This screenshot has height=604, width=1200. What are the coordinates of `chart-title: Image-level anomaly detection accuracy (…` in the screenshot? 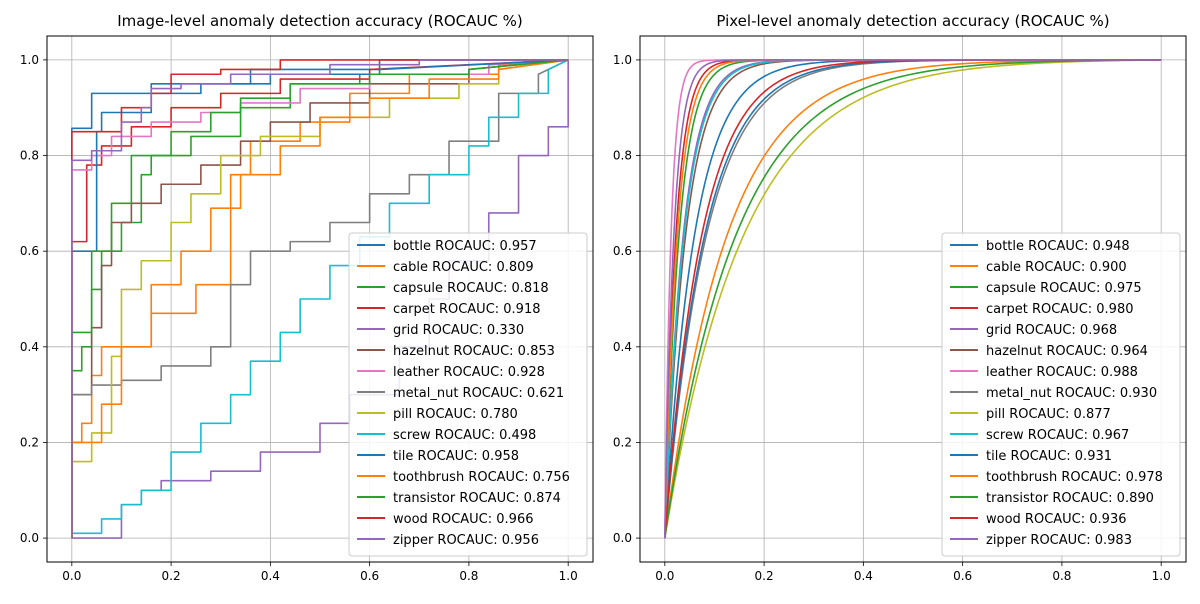 It's located at (320, 21).